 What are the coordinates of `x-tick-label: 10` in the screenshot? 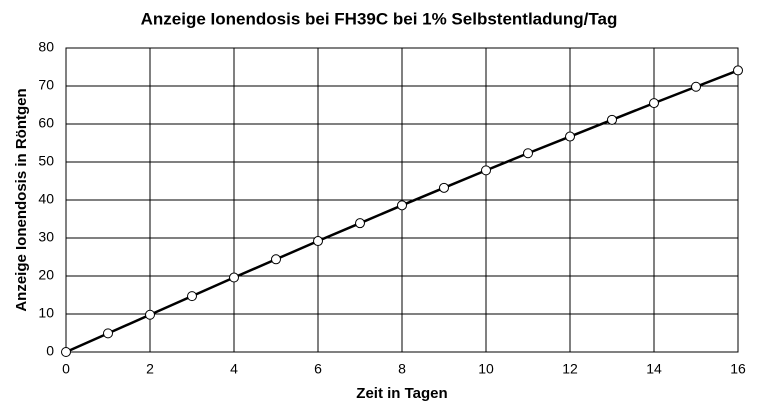 It's located at (486, 369).